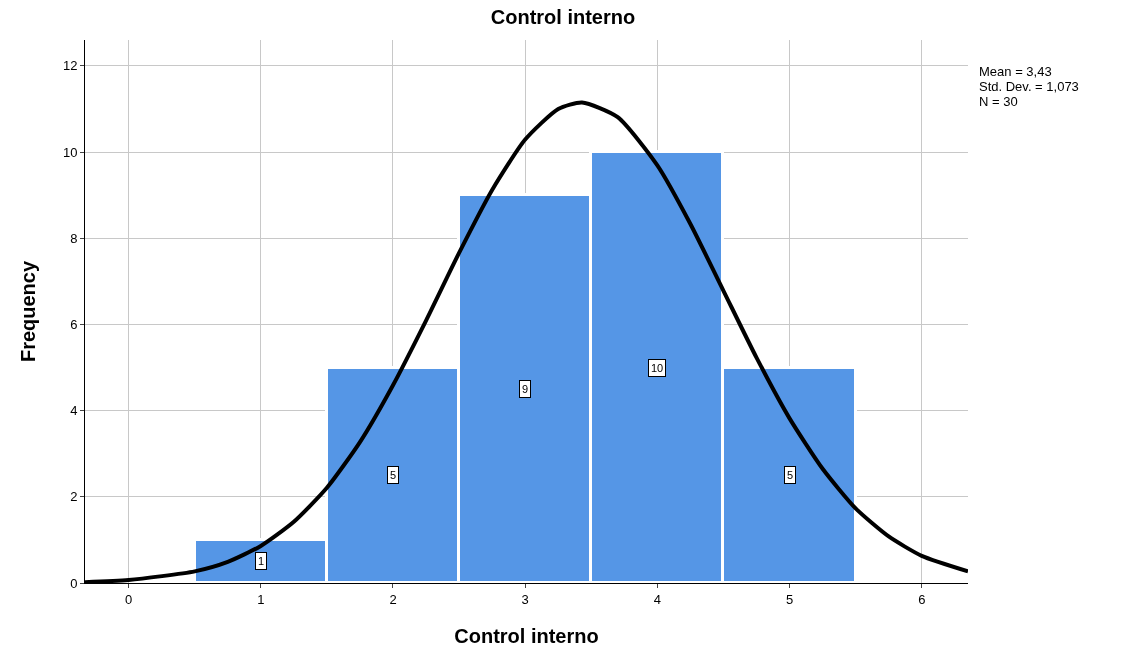 The height and width of the screenshot is (647, 1126). Describe the element at coordinates (74, 411) in the screenshot. I see `y-tick-label: 4` at that location.